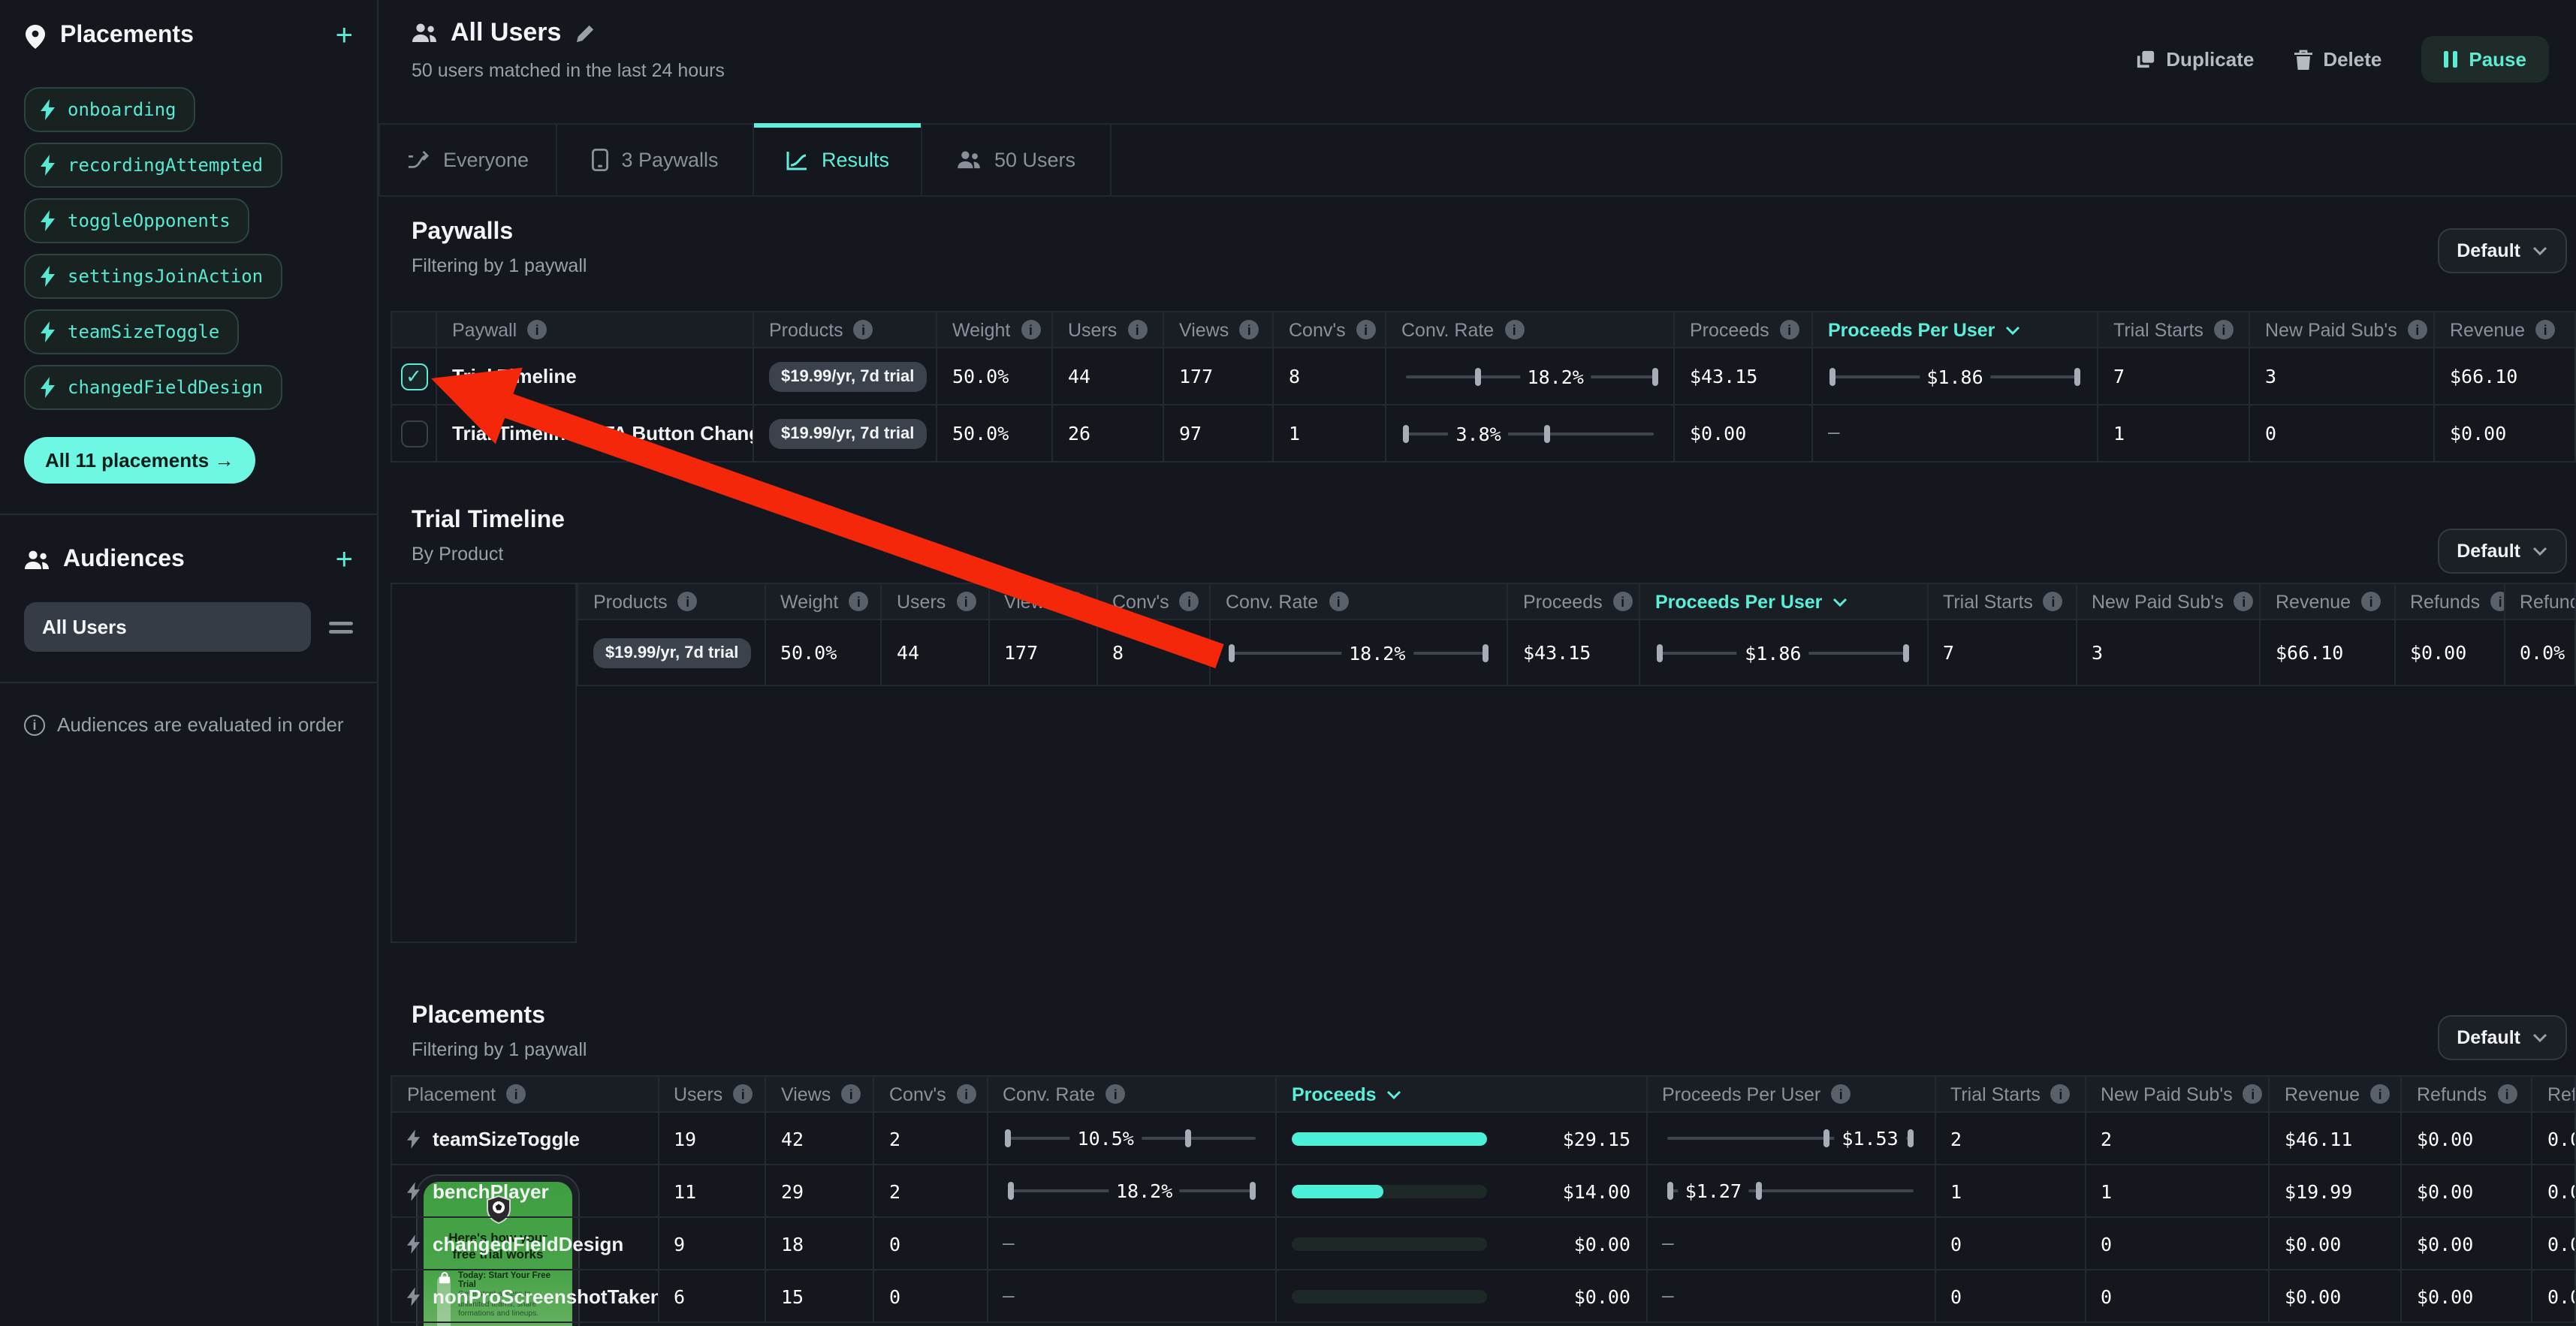 The height and width of the screenshot is (1326, 2576). What do you see at coordinates (2502, 551) in the screenshot?
I see `byproduct-default-dropdown: Default` at bounding box center [2502, 551].